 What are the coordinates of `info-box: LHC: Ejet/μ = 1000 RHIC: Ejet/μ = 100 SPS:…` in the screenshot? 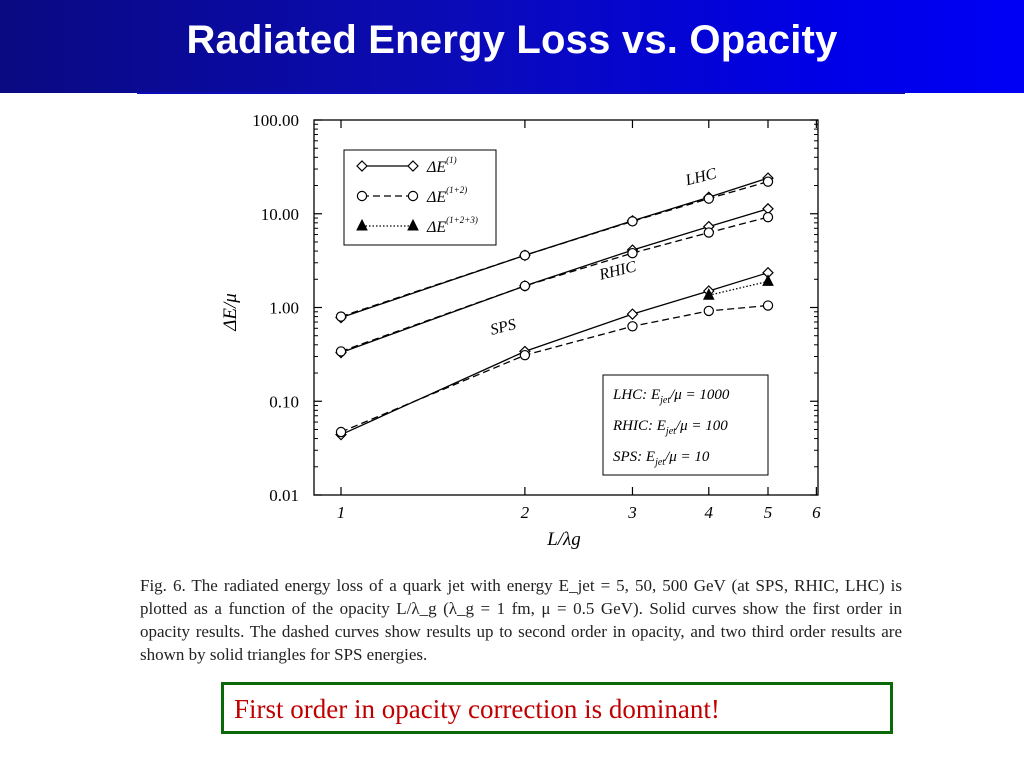 It's located at (685, 425).